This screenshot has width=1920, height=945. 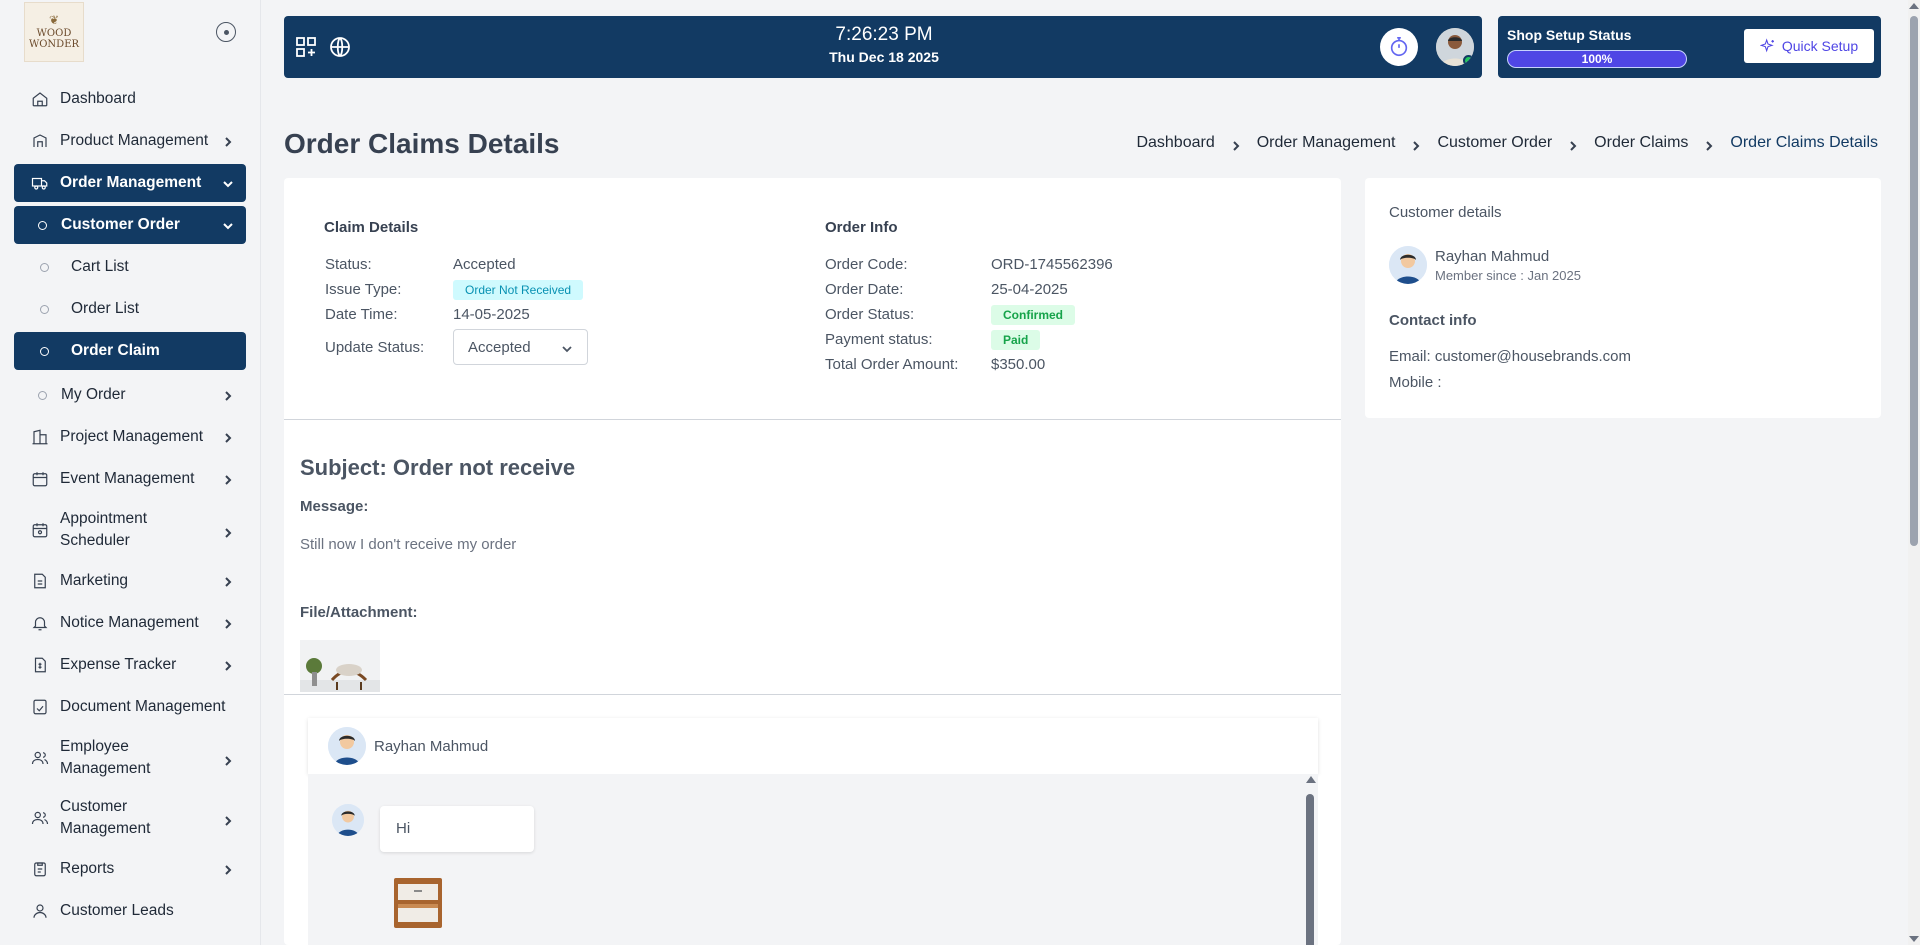 I want to click on chat-panel: Rayhan Mahmud Hi, so click(x=813, y=831).